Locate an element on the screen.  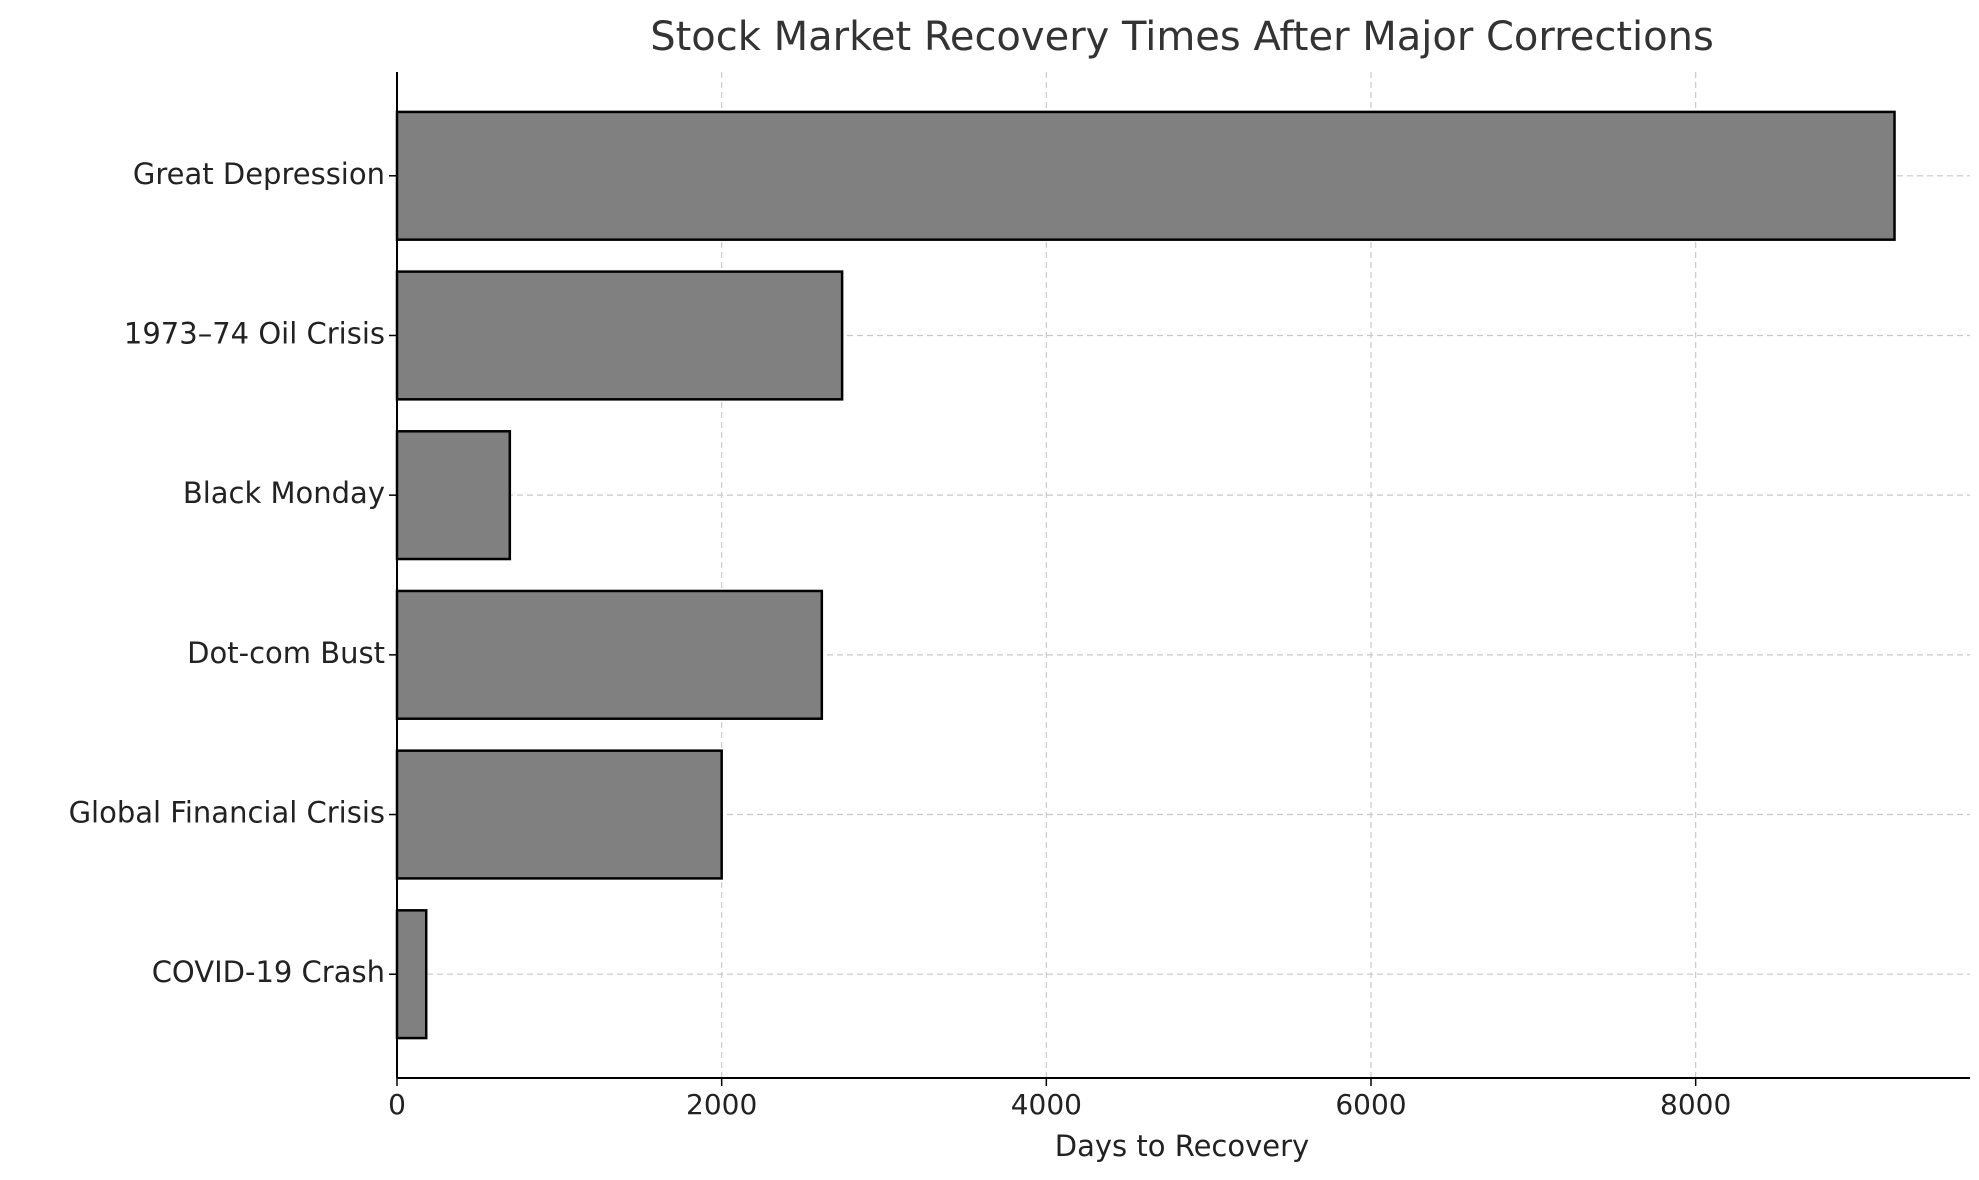
y-tick-label: COVID-19 Crash is located at coordinates (268, 972).